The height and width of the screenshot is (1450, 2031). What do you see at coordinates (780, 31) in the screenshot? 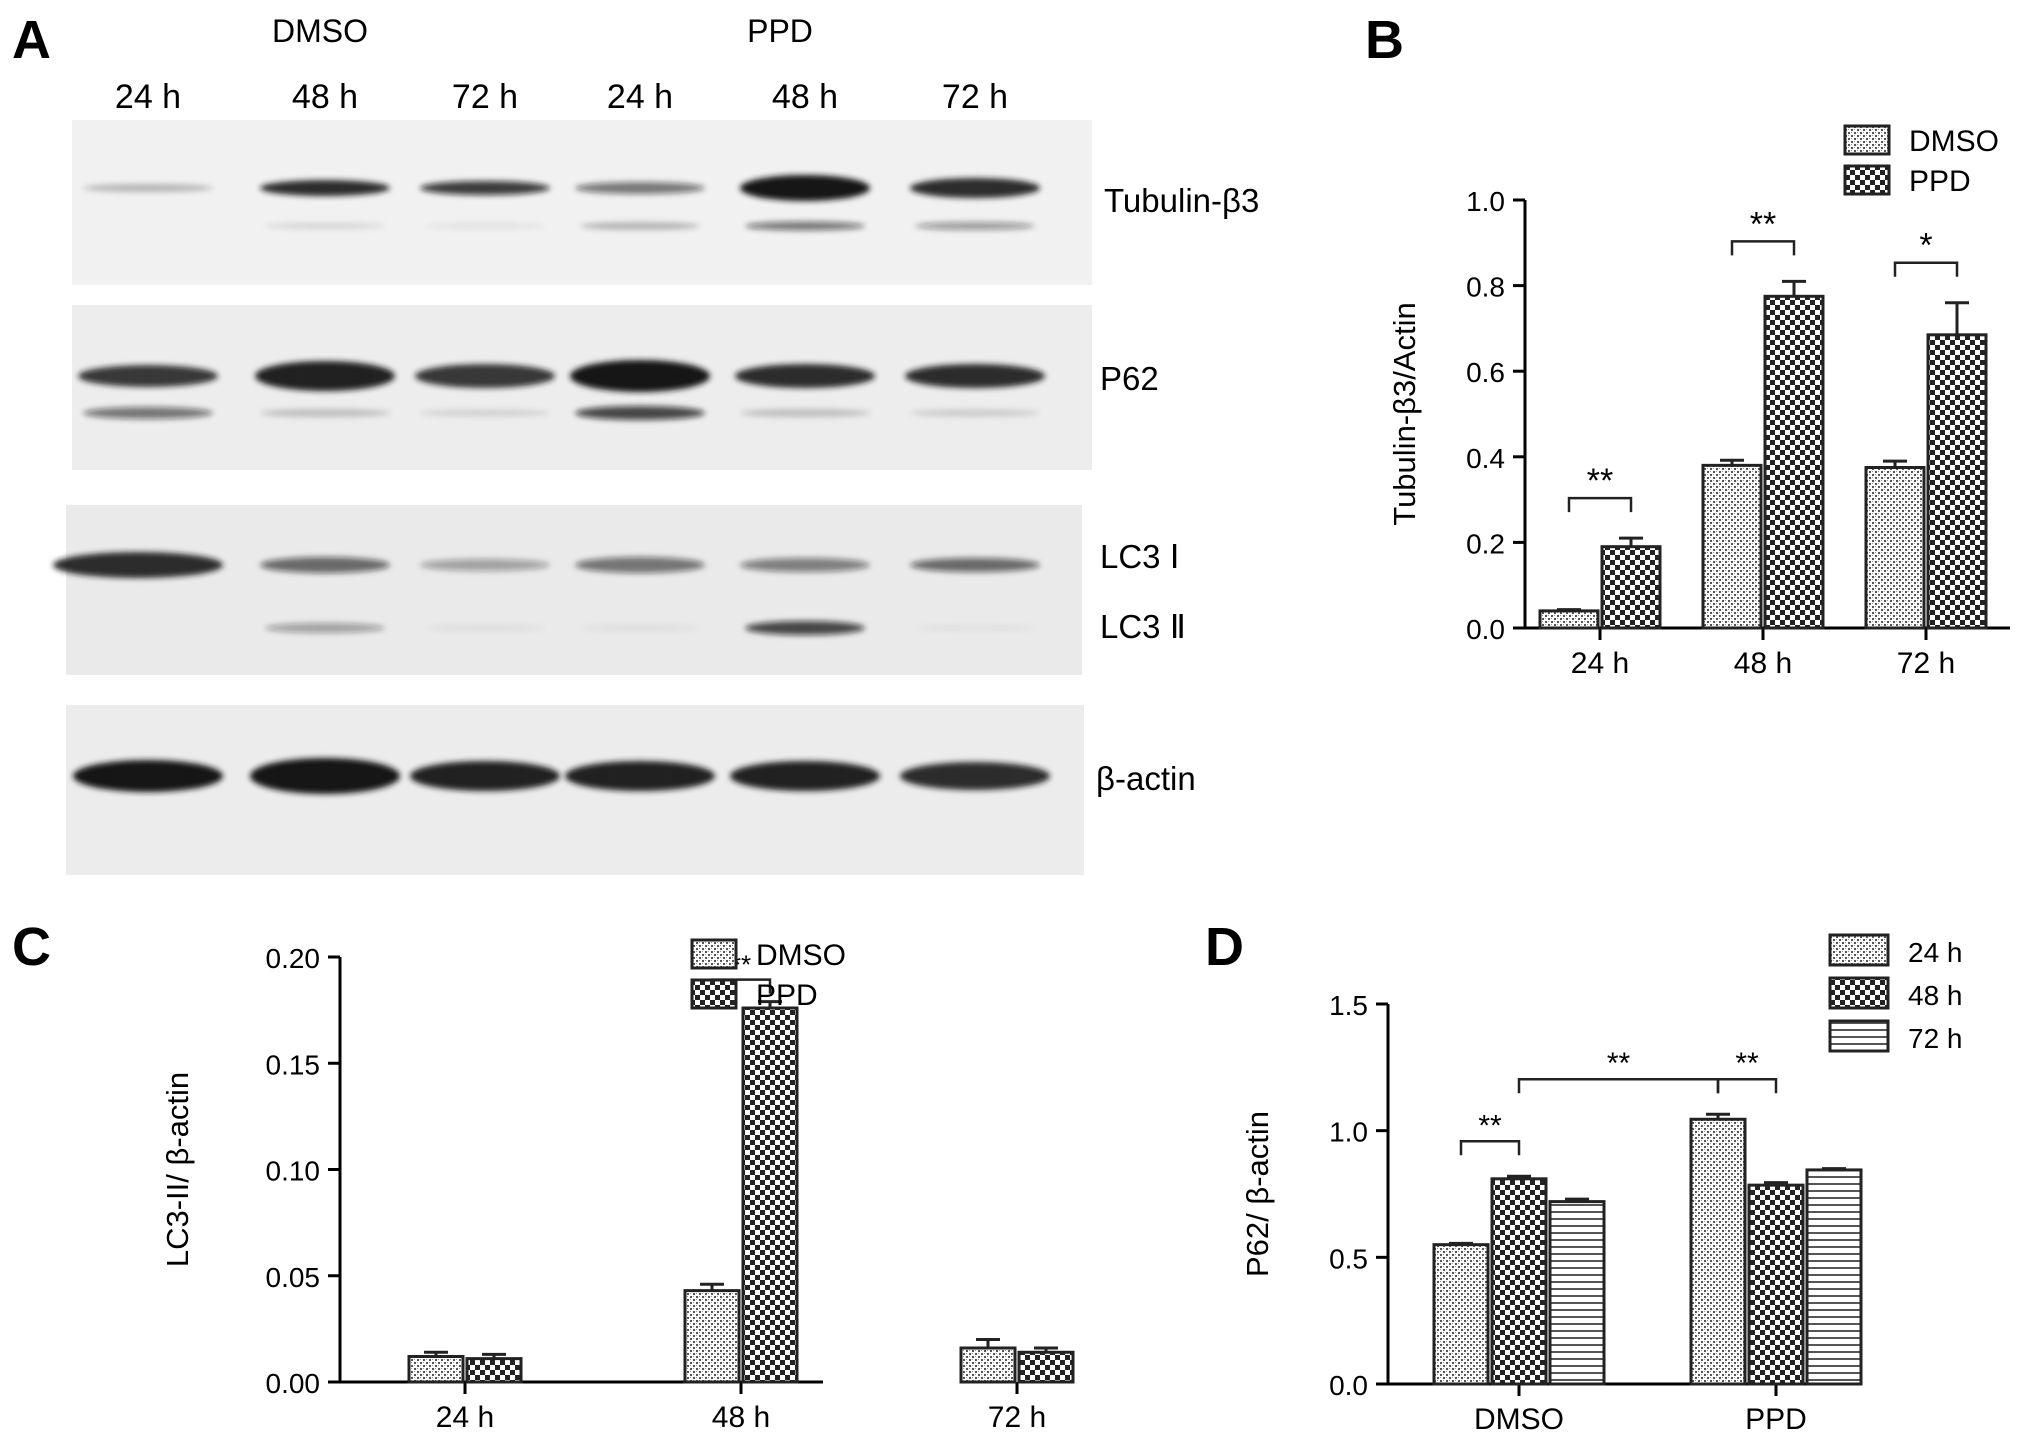
I see `group-label-ppd: PPD` at bounding box center [780, 31].